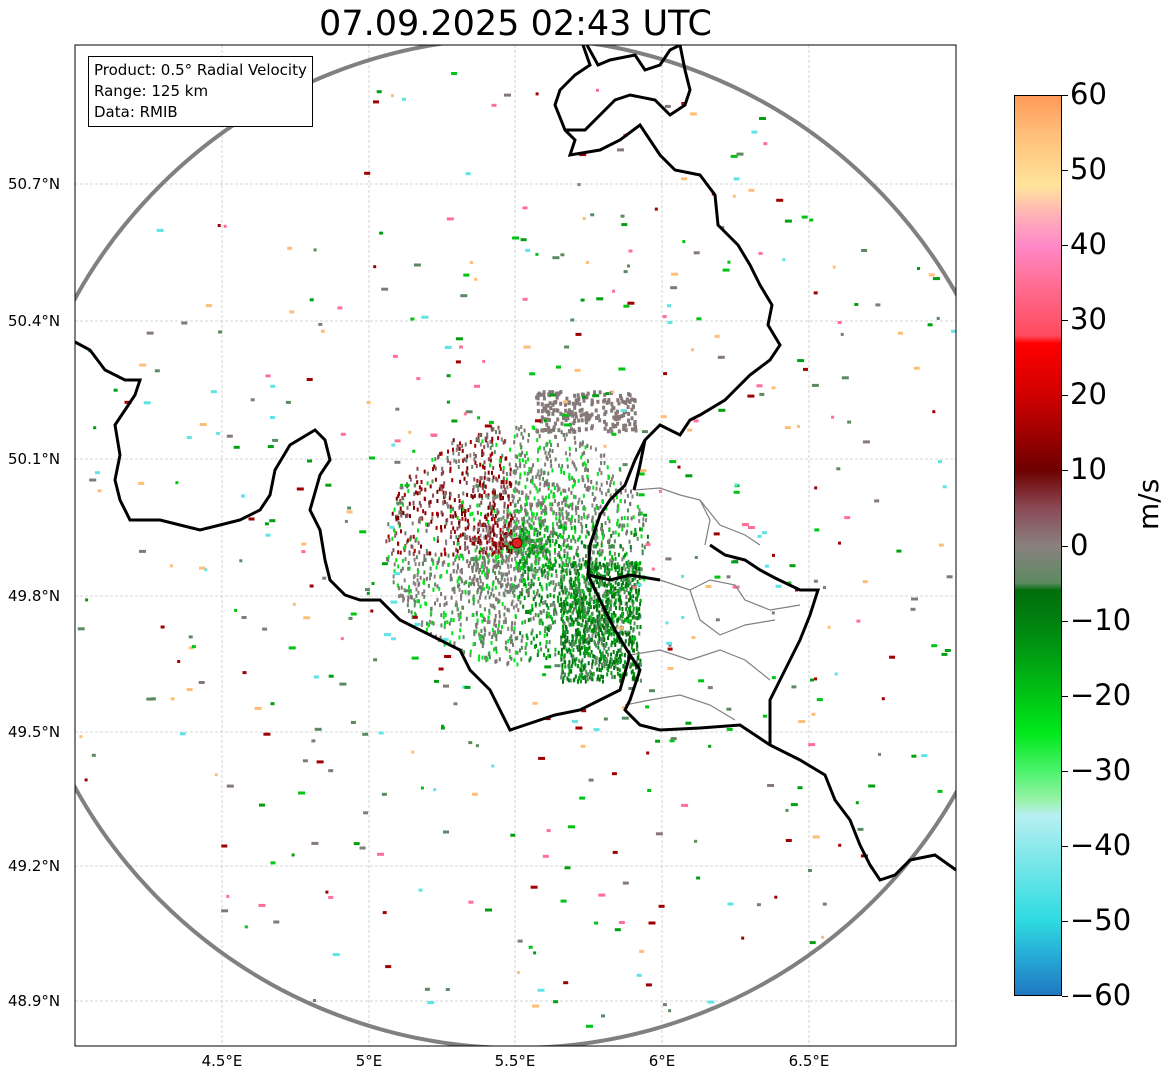  What do you see at coordinates (200, 70) in the screenshot?
I see `product-text: Product: 0.5° Radial Velocity` at bounding box center [200, 70].